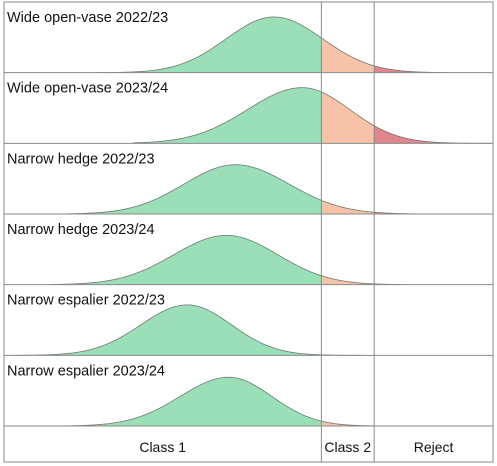 The image size is (497, 466). I want to click on panel-label-3: Narrow hedge 2022/23, so click(81, 159).